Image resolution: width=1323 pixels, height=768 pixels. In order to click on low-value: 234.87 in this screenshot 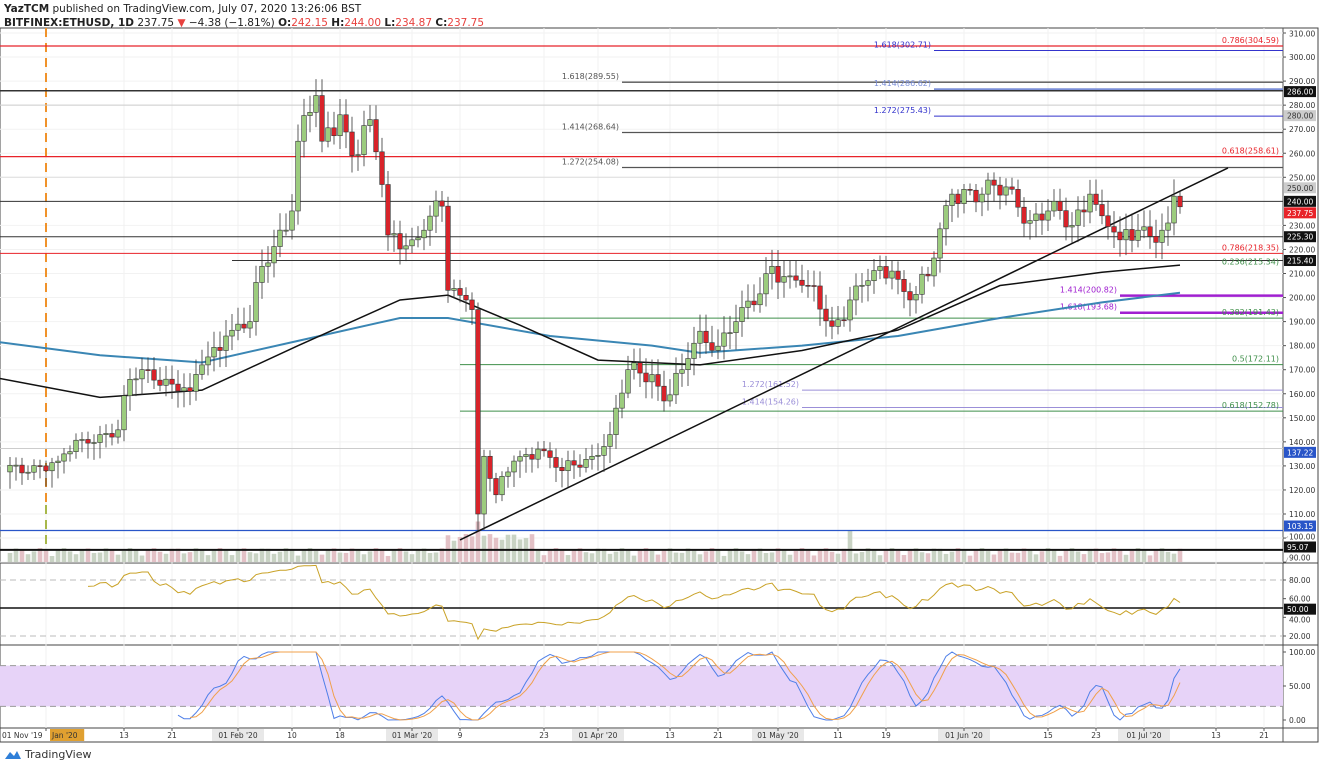, I will do `click(414, 23)`.